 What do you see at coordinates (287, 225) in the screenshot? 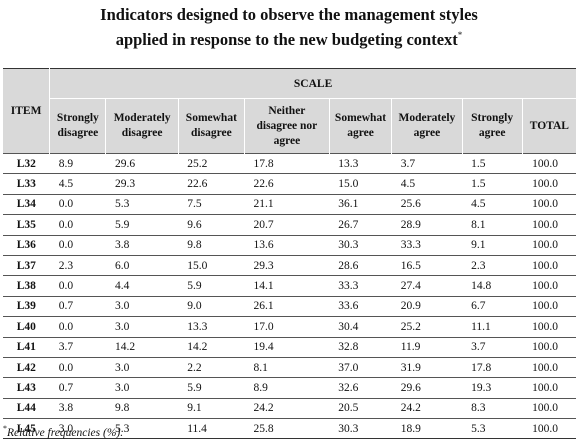
I see `value-cell: 20.7` at bounding box center [287, 225].